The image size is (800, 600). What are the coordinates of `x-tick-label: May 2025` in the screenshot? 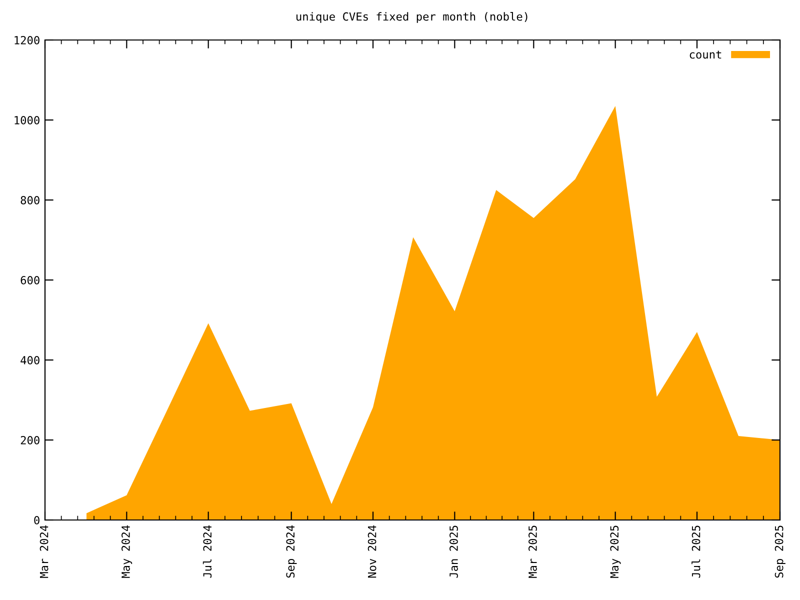 It's located at (615, 552).